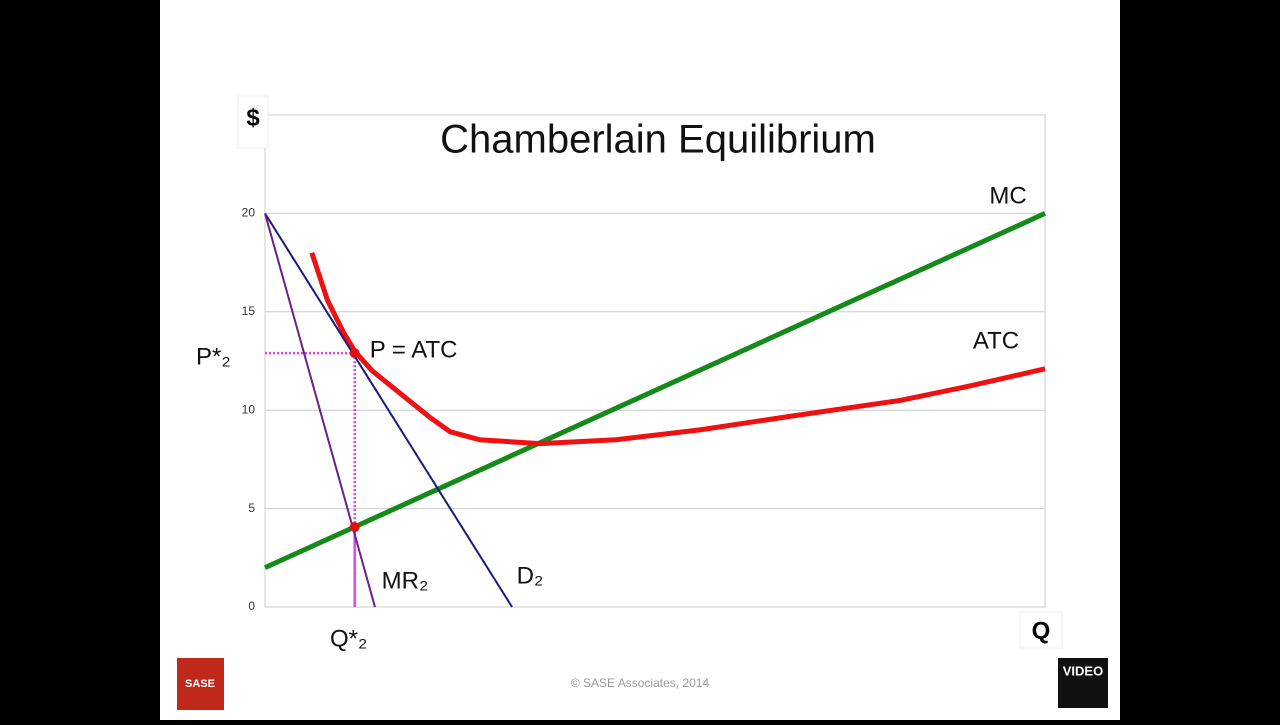  Describe the element at coordinates (249, 213) in the screenshot. I see `y-tick-label: 20` at that location.